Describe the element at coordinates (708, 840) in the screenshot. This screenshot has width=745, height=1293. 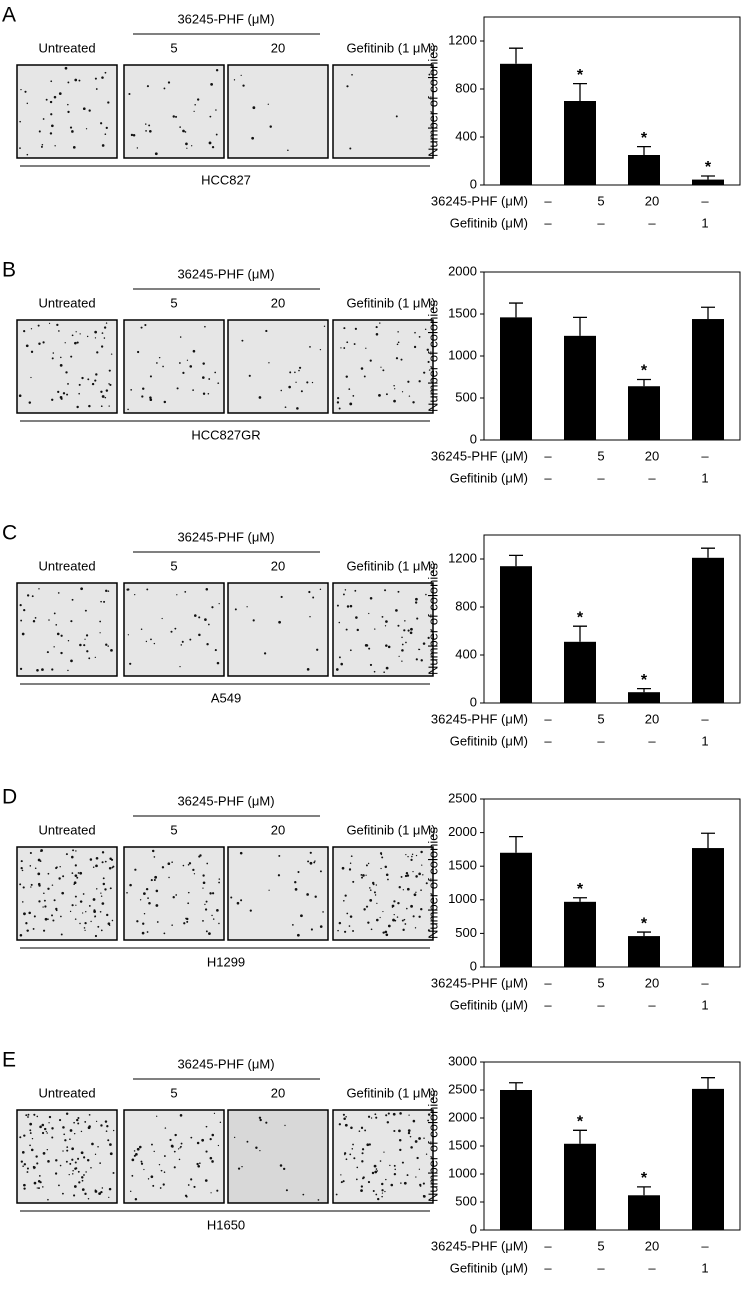
I see `error-bar` at that location.